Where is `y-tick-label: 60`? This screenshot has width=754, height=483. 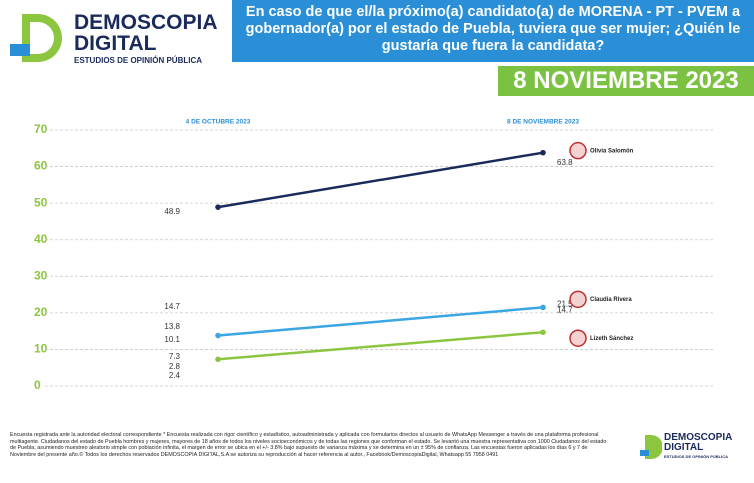
y-tick-label: 60 is located at coordinates (41, 166).